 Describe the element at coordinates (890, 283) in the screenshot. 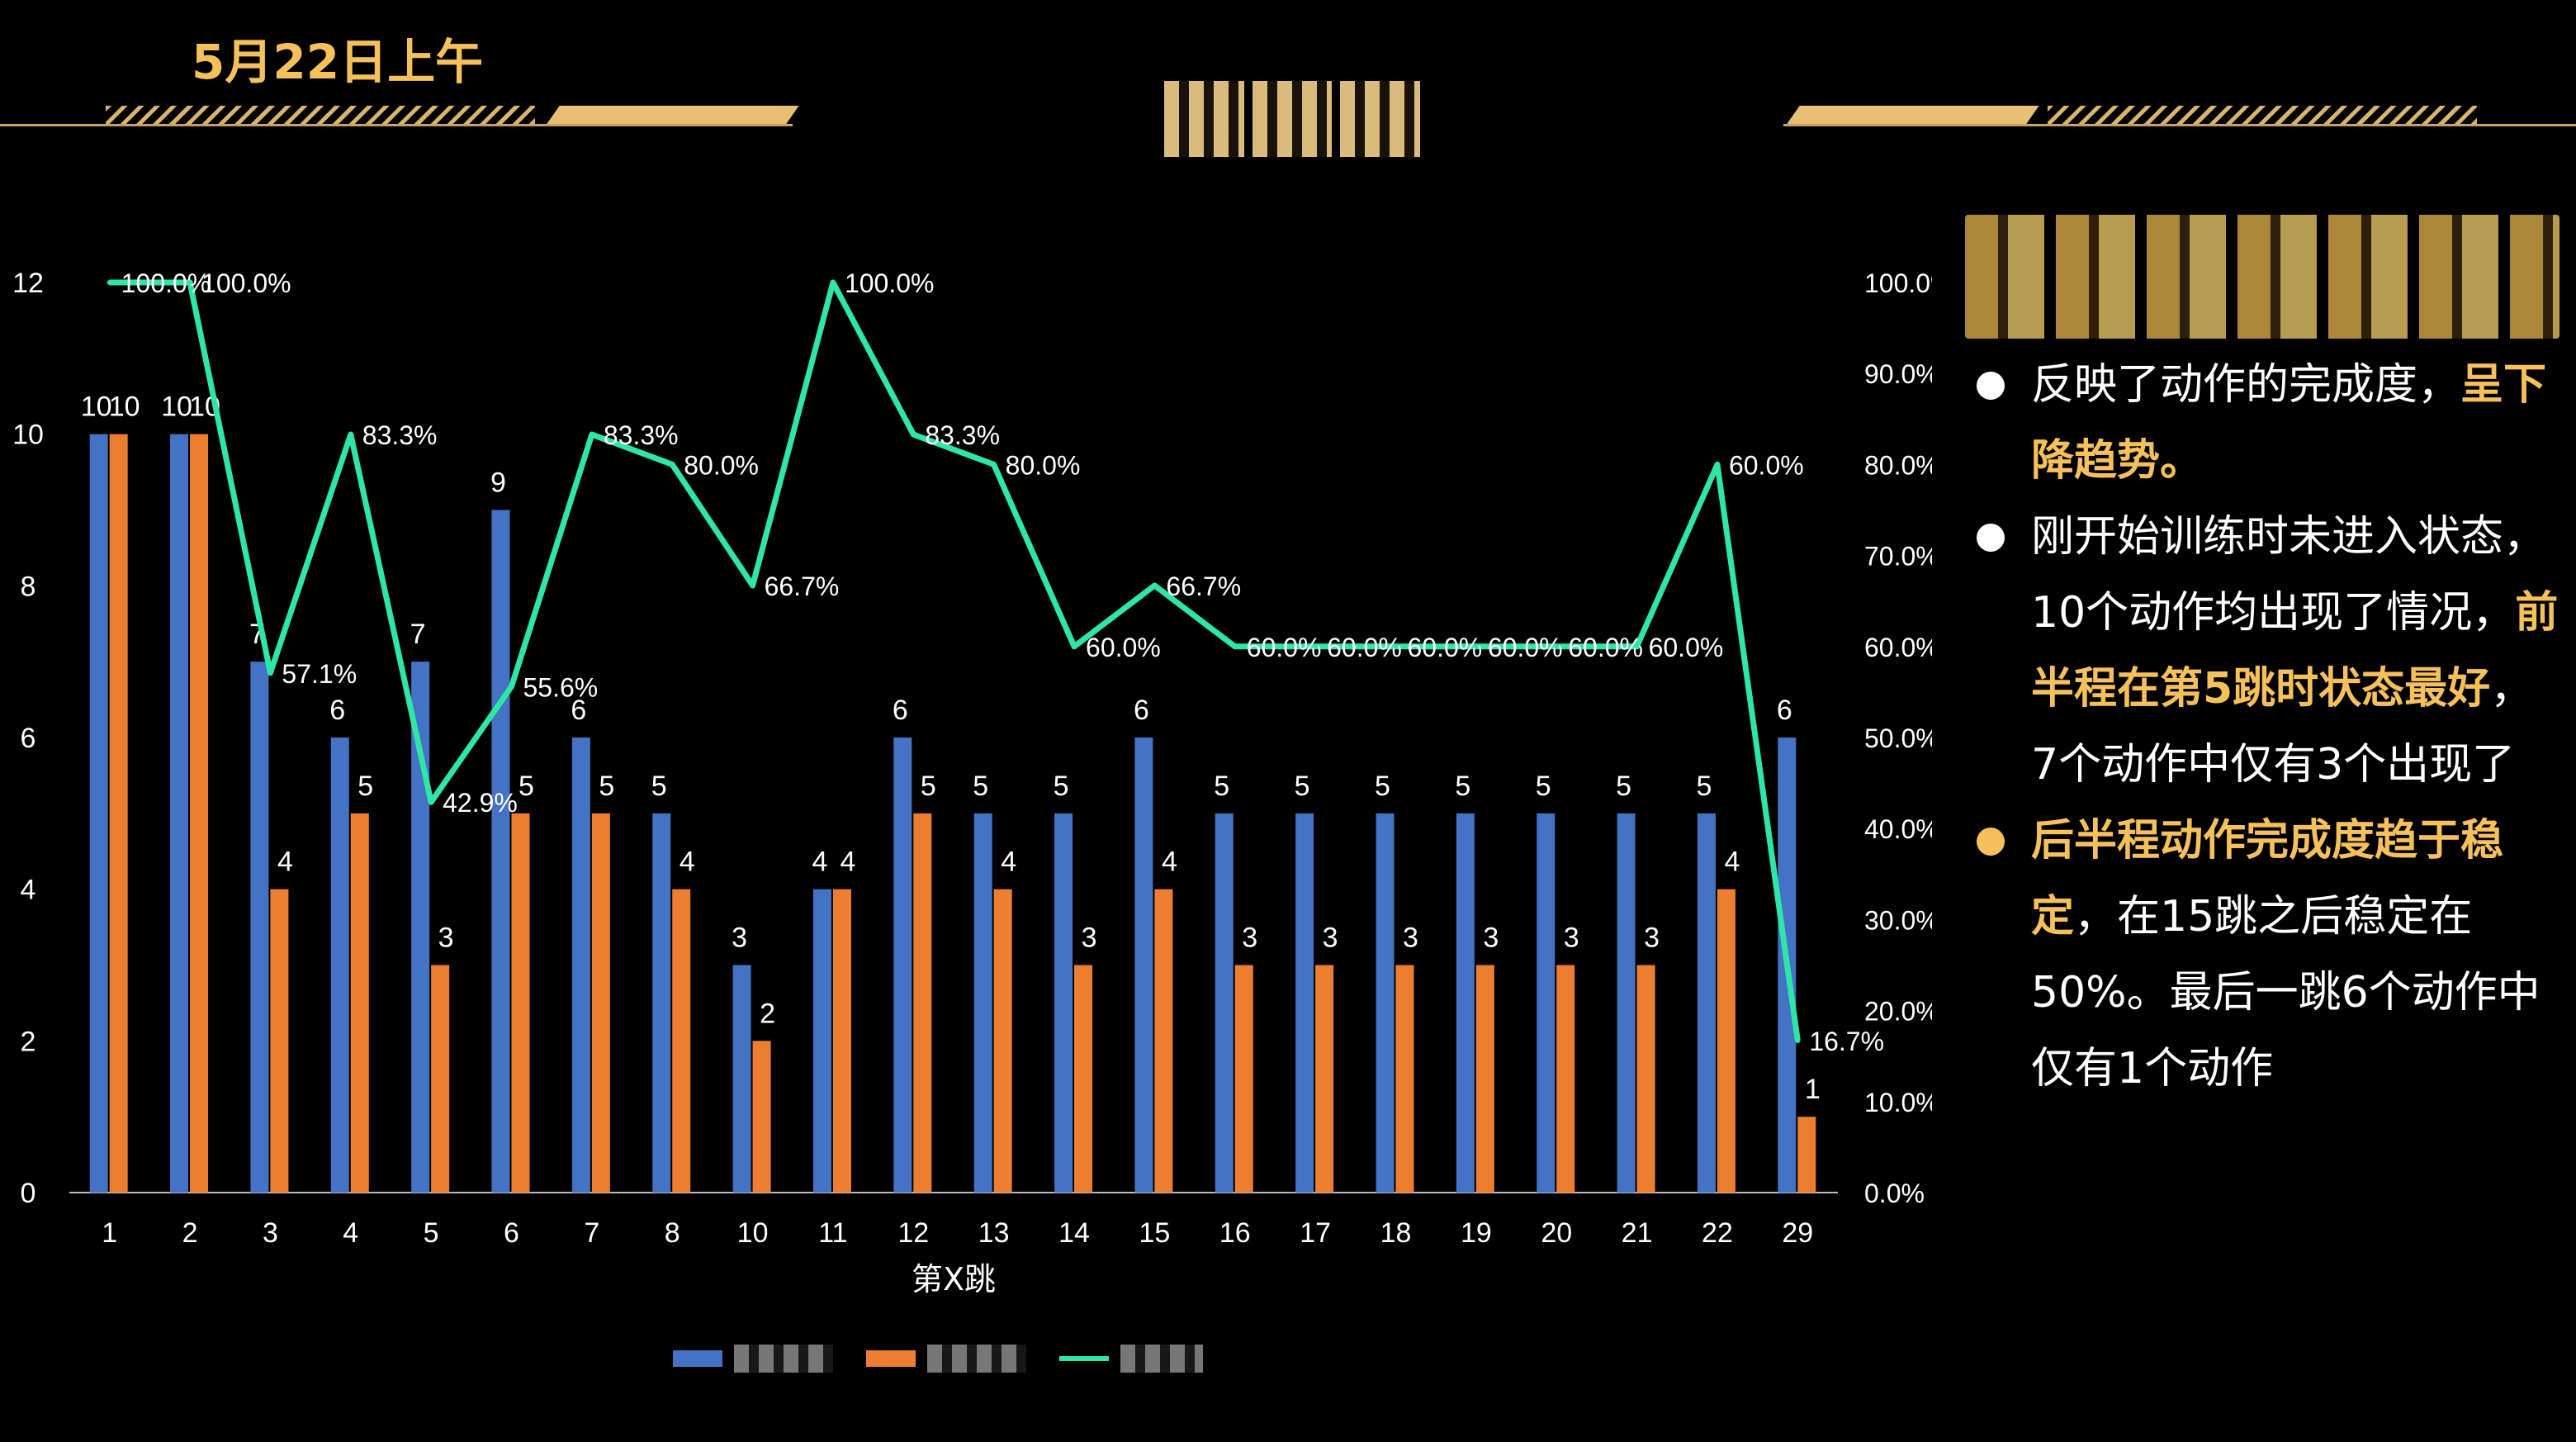

I see `line-value-label: 100.0%` at that location.